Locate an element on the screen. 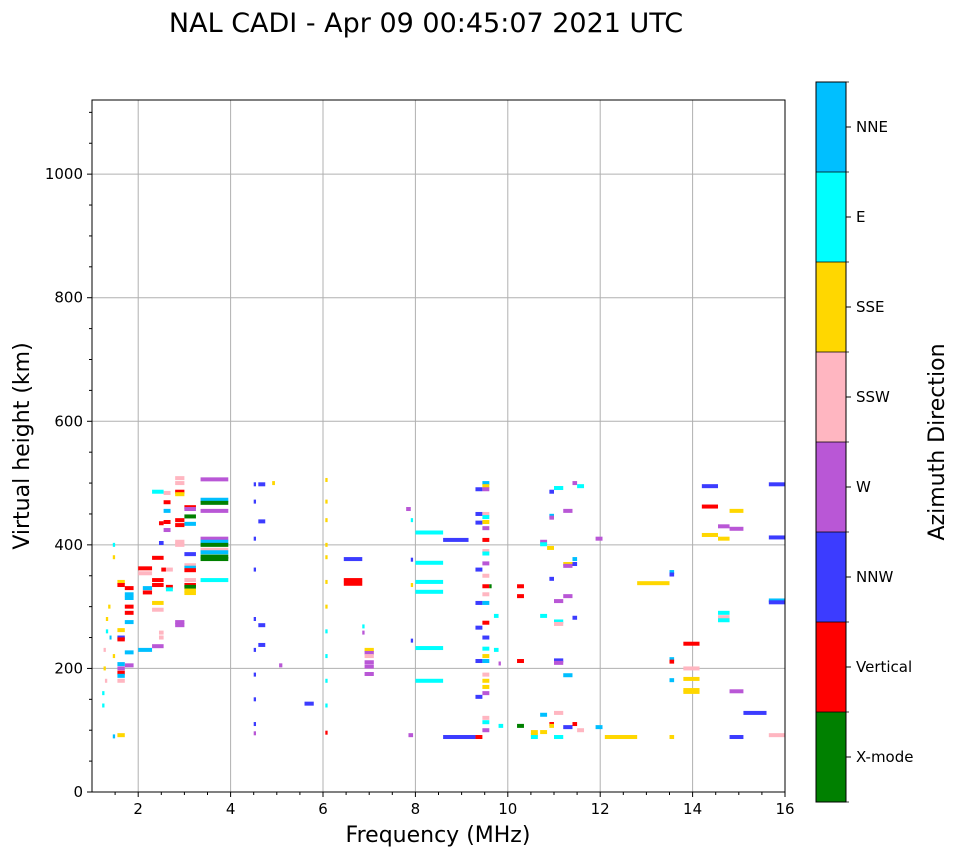 Image resolution: width=958 pixels, height=861 pixels. y-tick-label: 0 is located at coordinates (78, 792).